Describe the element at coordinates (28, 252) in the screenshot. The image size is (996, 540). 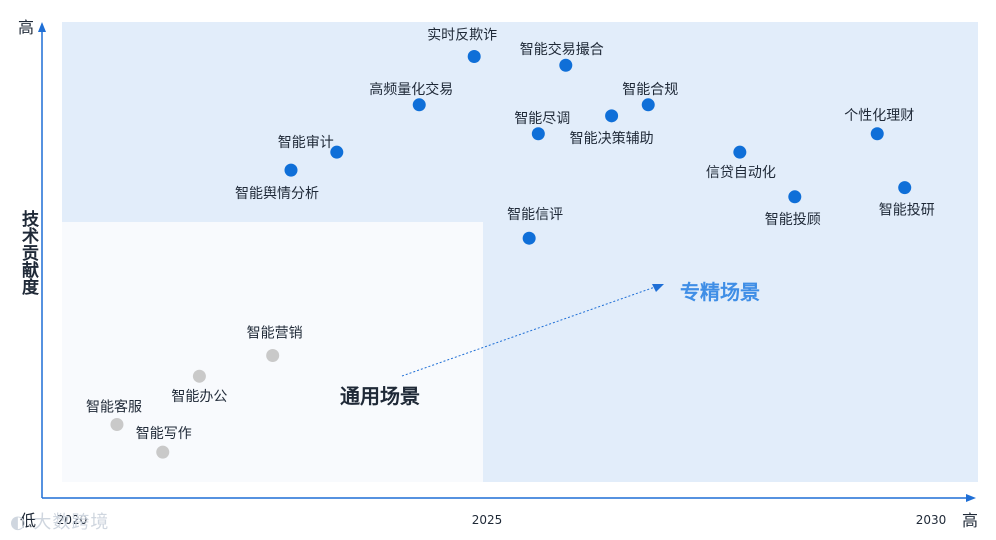
I see `y-axis-title: 技术贡献度` at that location.